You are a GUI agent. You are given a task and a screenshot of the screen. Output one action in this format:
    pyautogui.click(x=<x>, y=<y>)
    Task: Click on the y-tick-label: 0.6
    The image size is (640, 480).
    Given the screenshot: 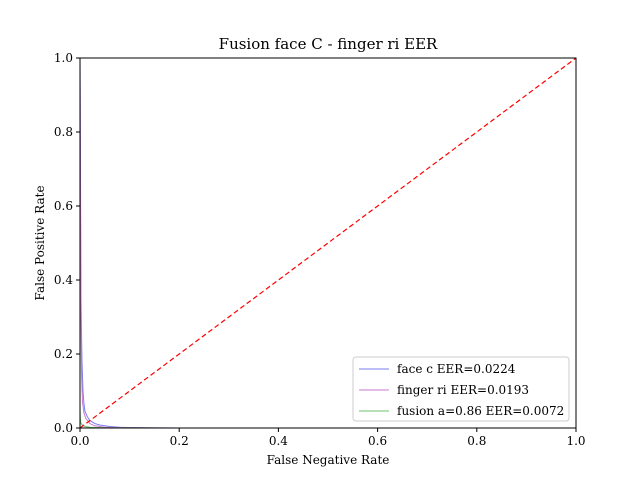 What is the action you would take?
    pyautogui.click(x=63, y=206)
    